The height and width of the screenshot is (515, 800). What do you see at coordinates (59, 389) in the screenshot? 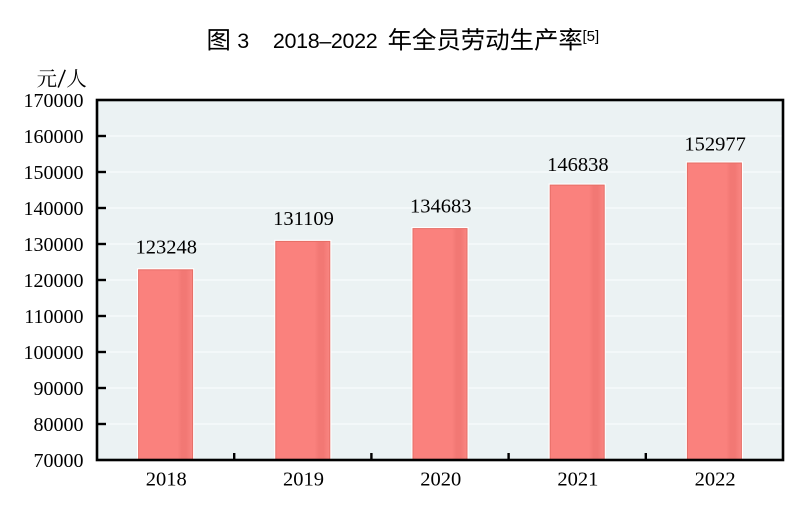
I see `svg-text: 90000` at bounding box center [59, 389].